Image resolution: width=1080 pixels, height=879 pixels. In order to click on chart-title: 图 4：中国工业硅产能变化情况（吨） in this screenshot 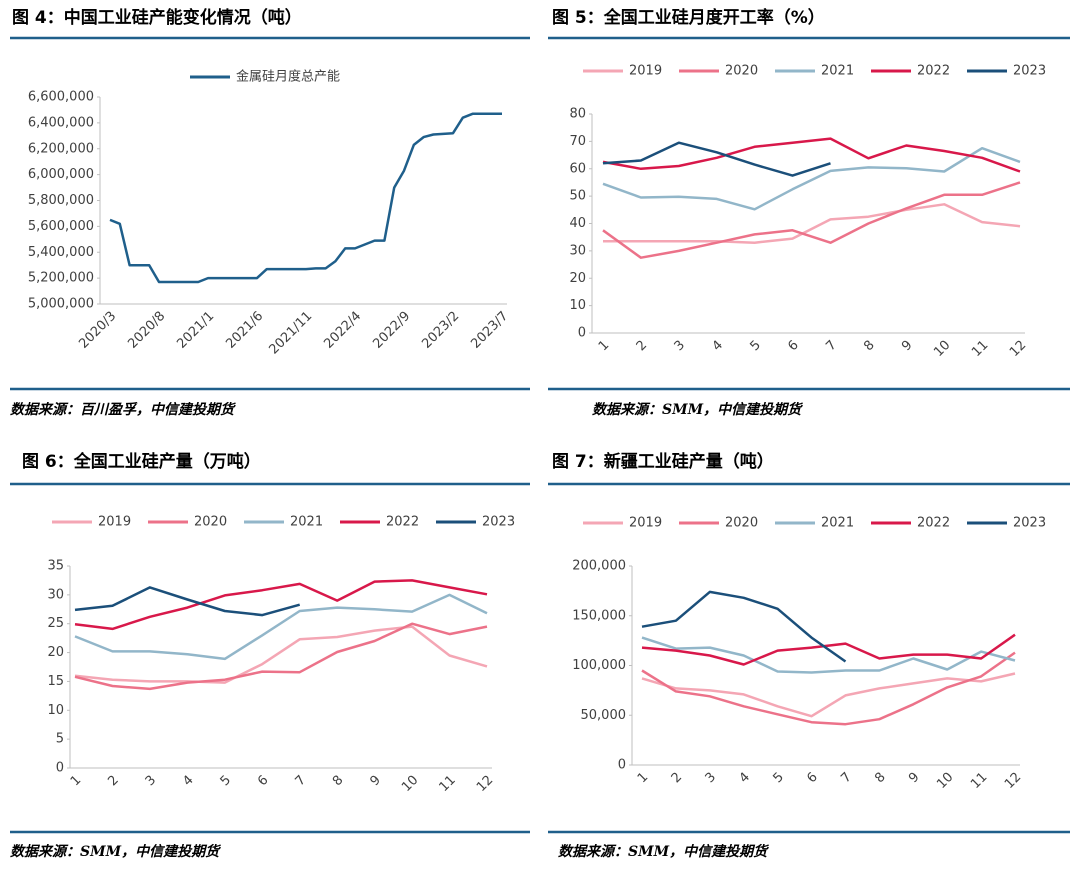, I will do `click(157, 17)`.